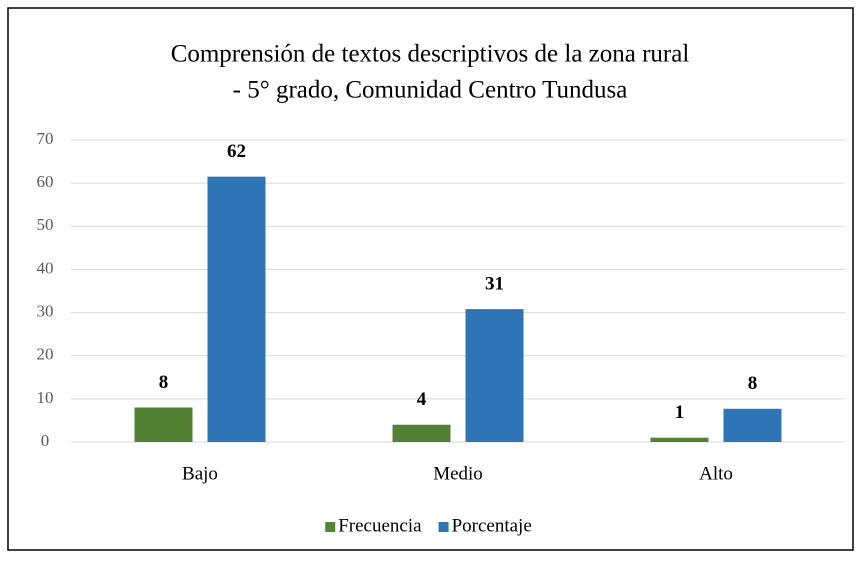 Image resolution: width=861 pixels, height=562 pixels. Describe the element at coordinates (45, 354) in the screenshot. I see `y-tick-label: 20` at that location.